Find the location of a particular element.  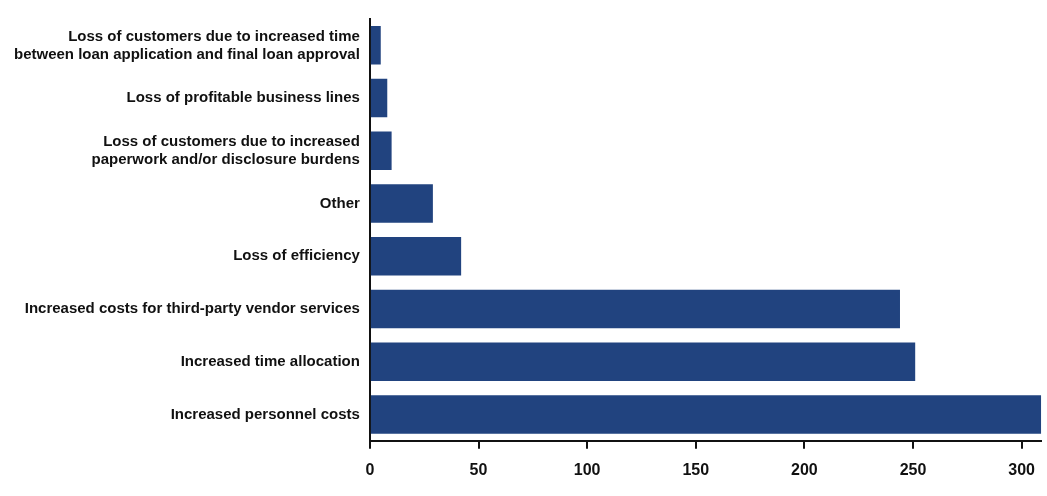

y-tick-label: Increased time allocation is located at coordinates (270, 360).